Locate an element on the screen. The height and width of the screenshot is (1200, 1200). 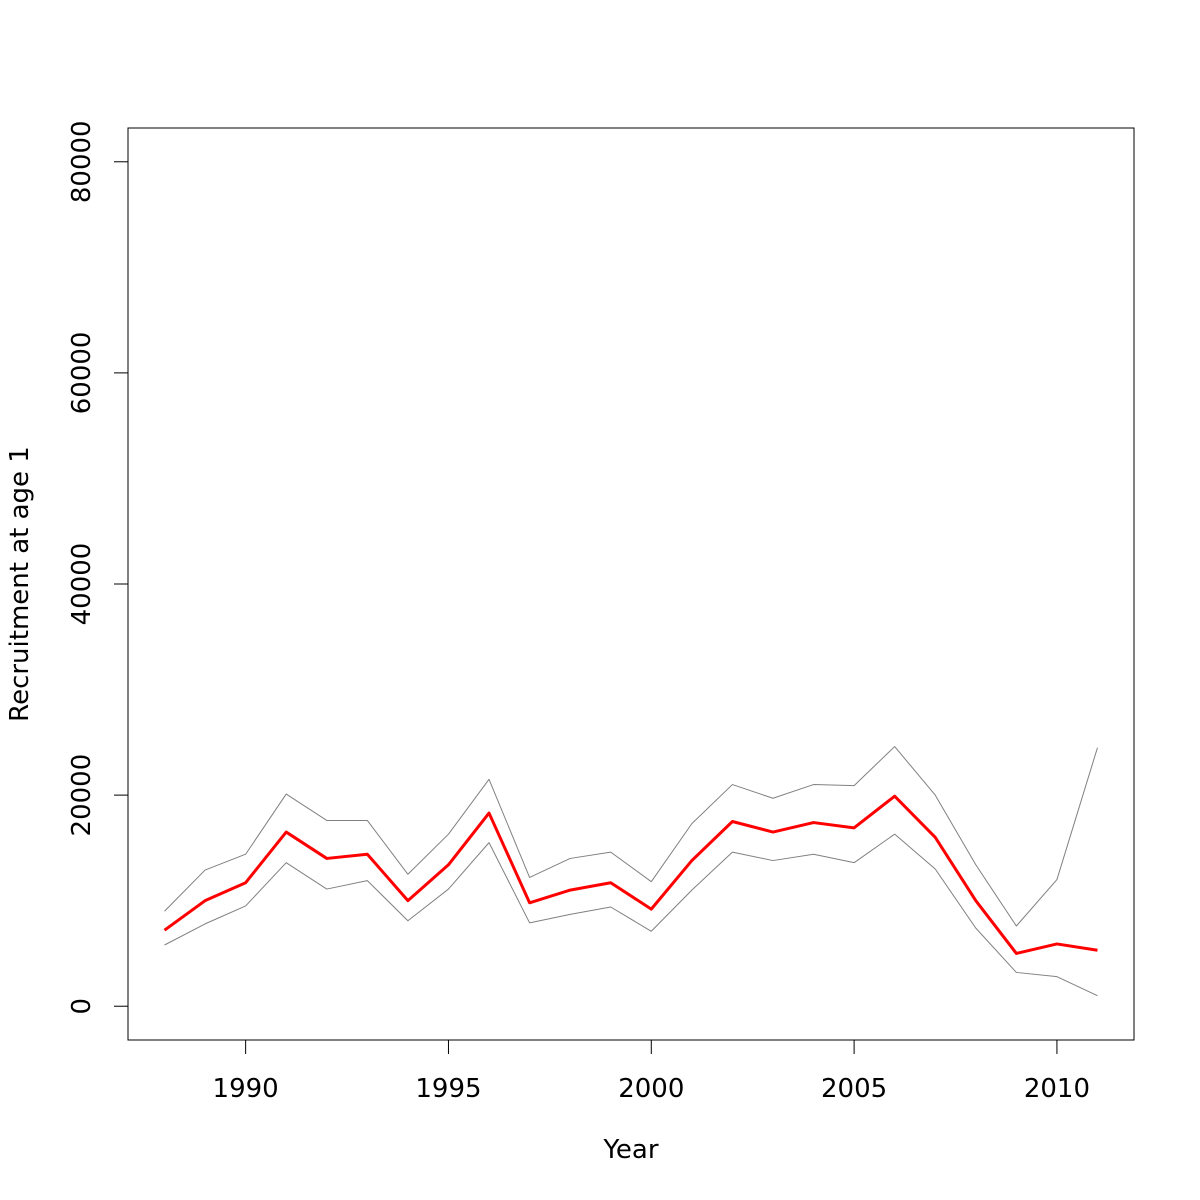
y-axis: 0 20000 40000 60000 80000 is located at coordinates (97, 567).